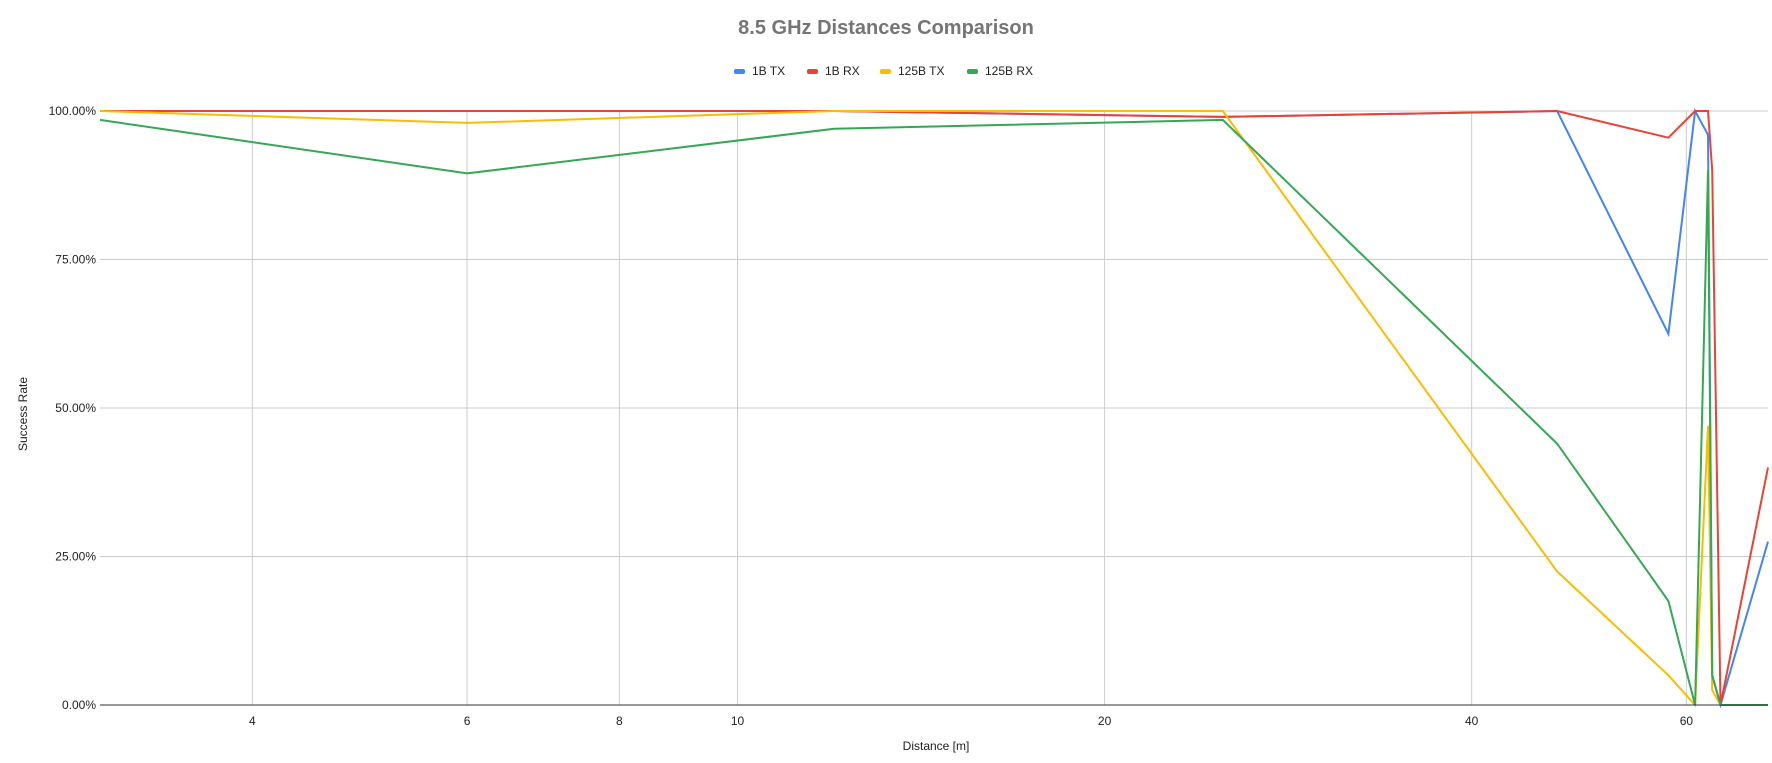 Image resolution: width=1772 pixels, height=763 pixels. I want to click on x-tick-label: 60, so click(1687, 721).